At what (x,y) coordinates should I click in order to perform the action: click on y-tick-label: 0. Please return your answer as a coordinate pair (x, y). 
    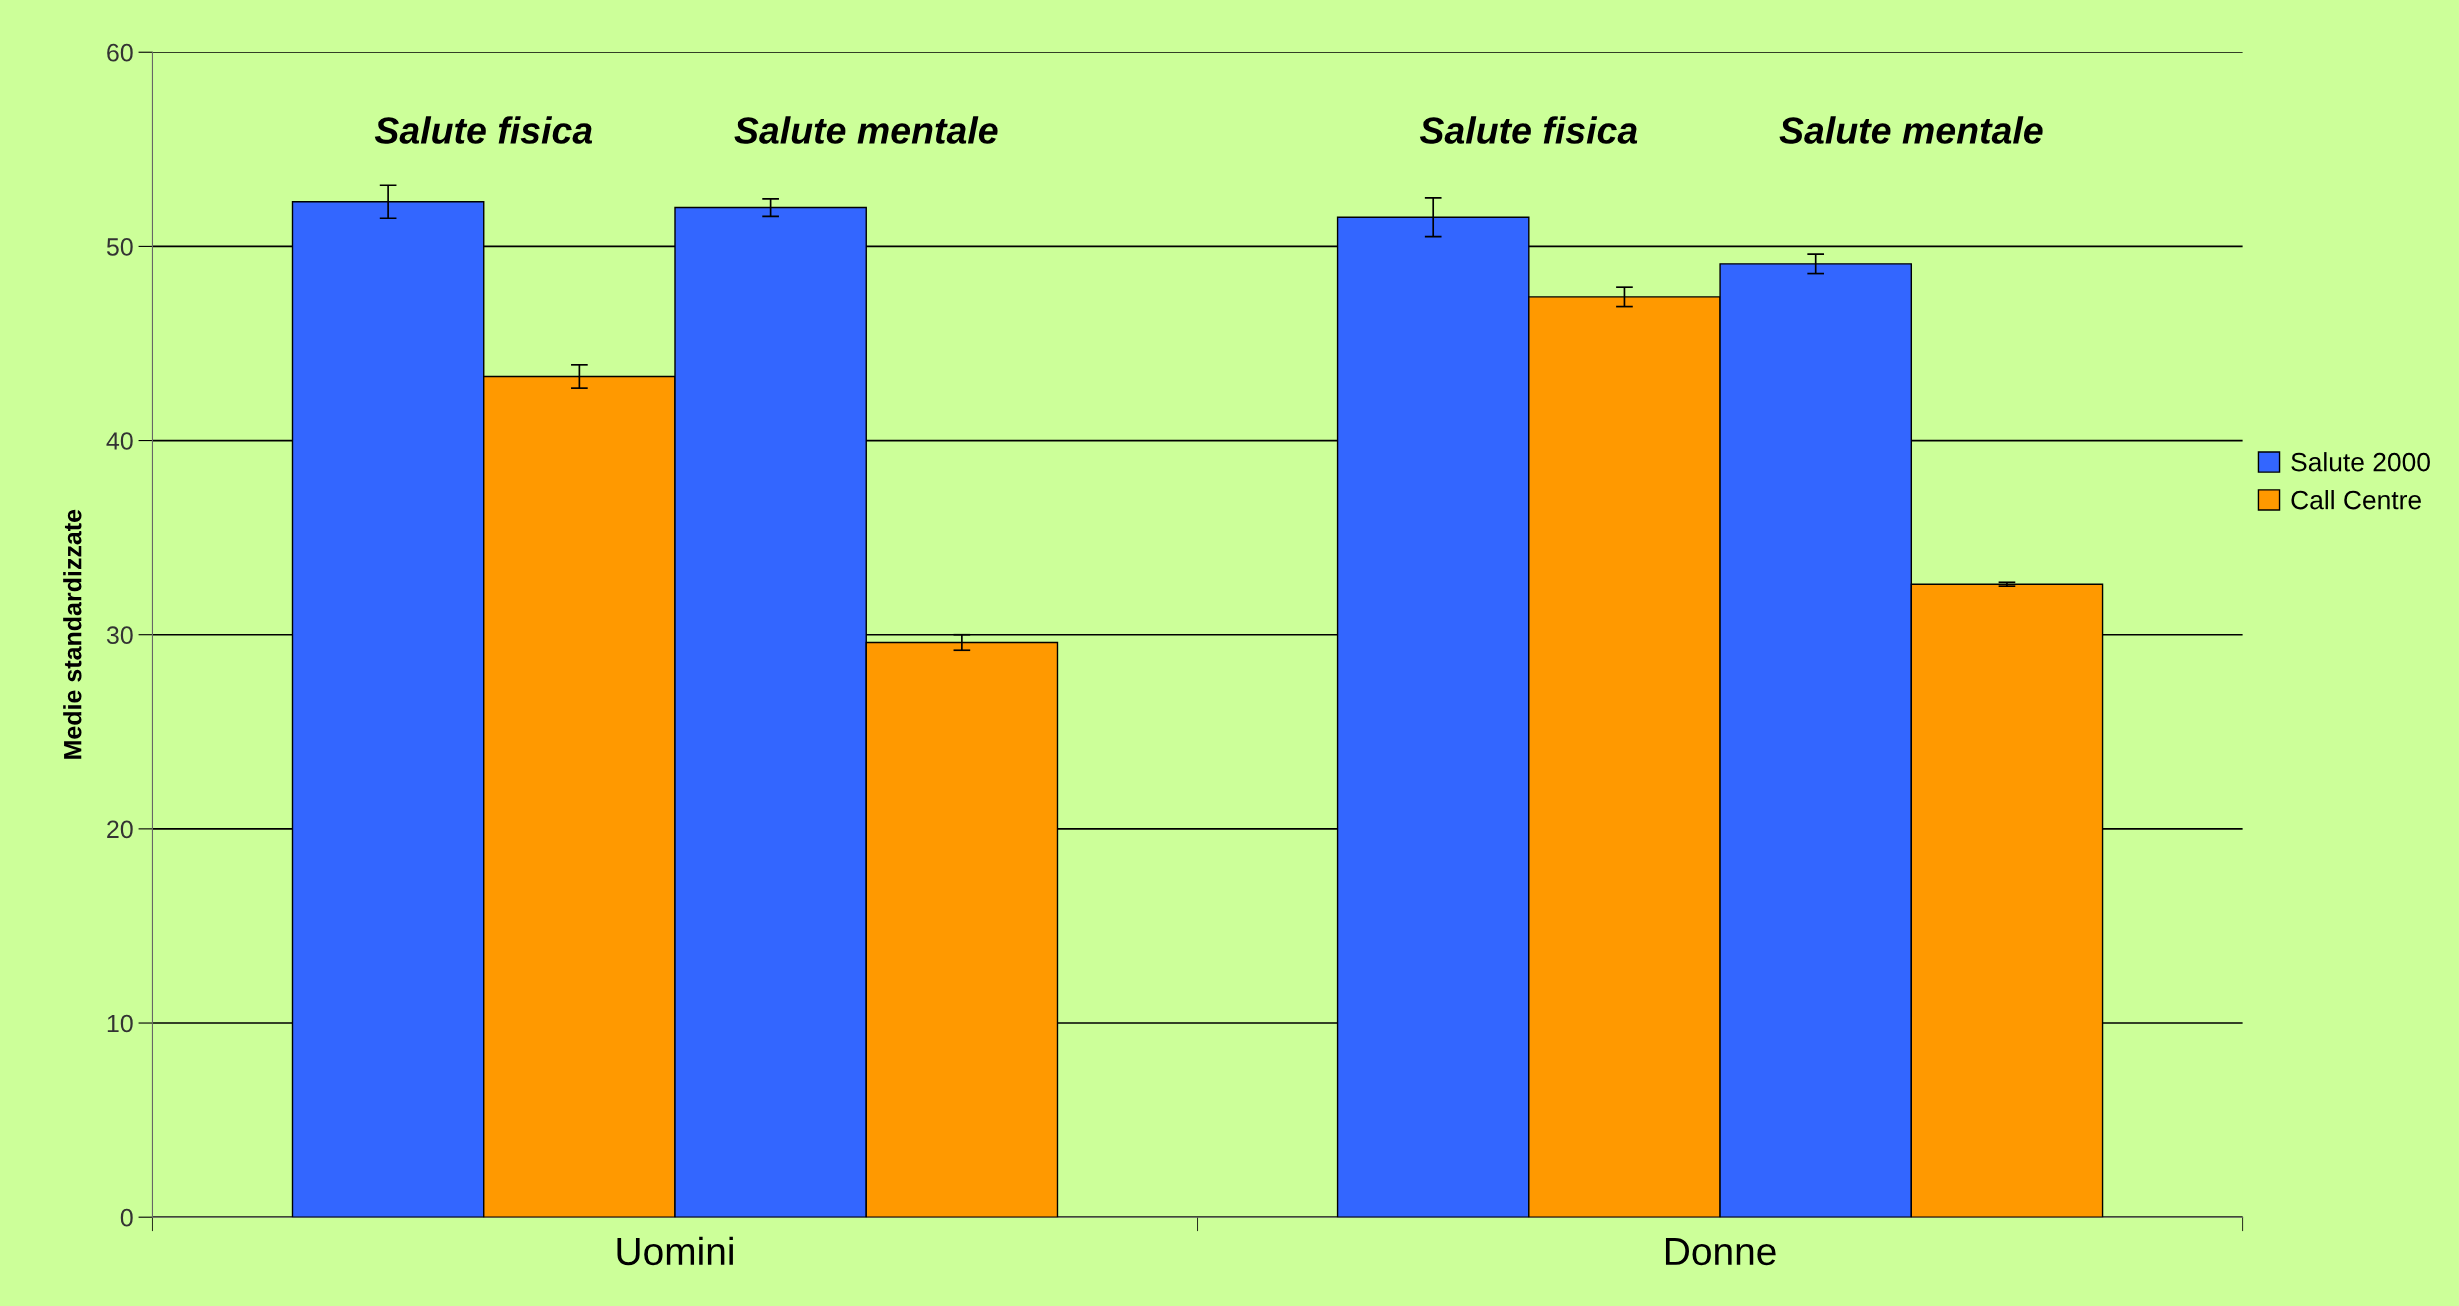
    Looking at the image, I should click on (126, 1217).